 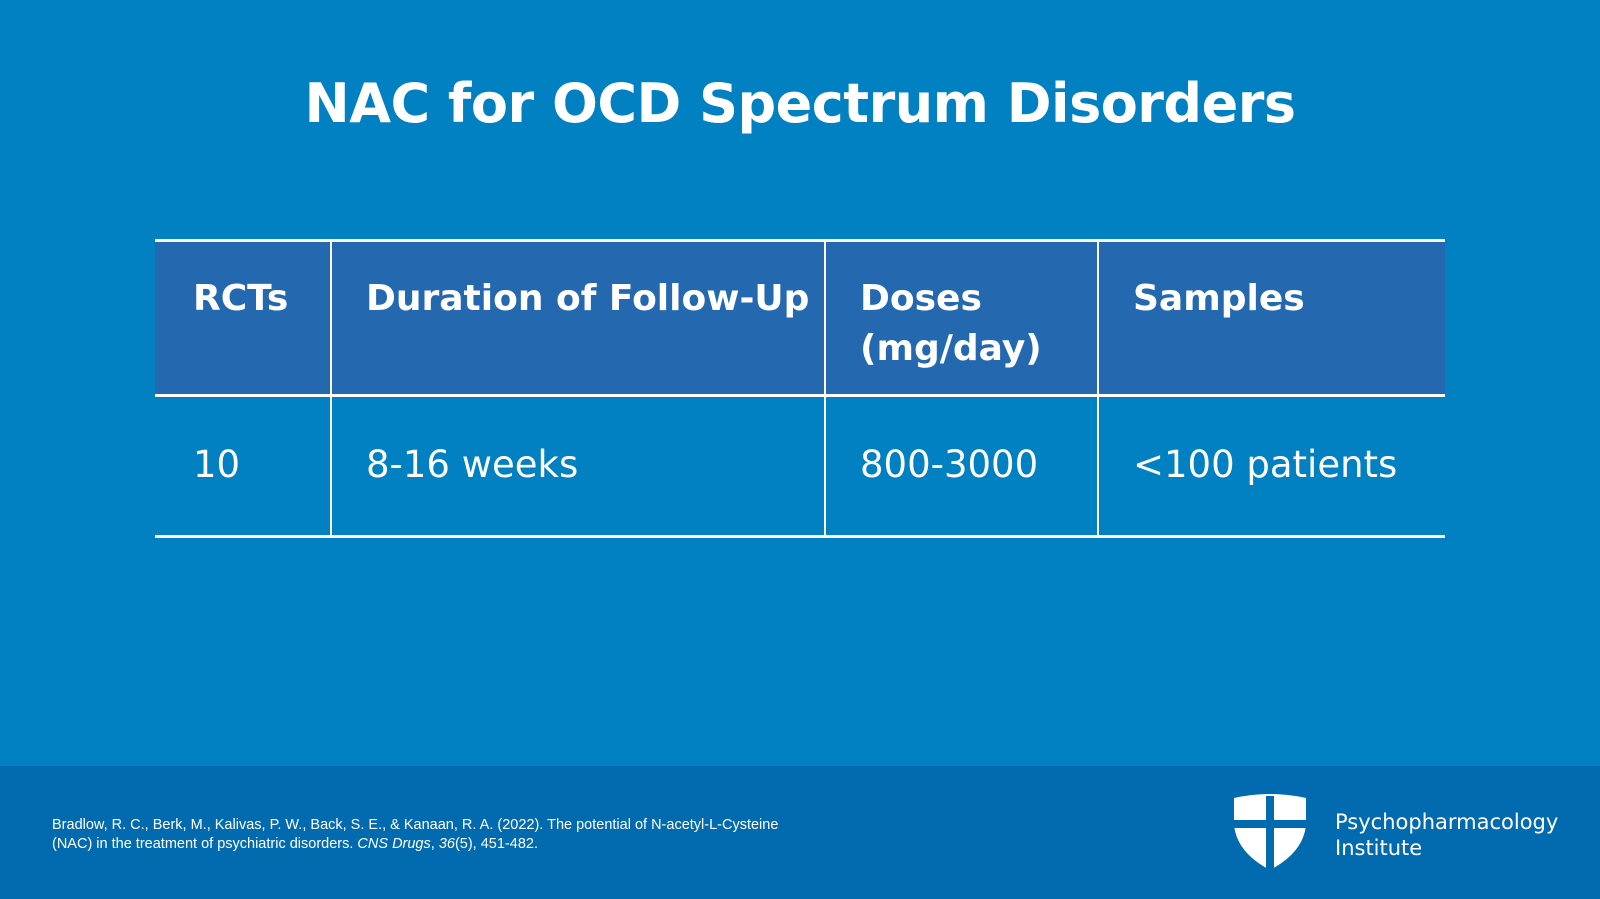 I want to click on slide-title: NAC for OCD Spectrum Disorders, so click(x=800, y=103).